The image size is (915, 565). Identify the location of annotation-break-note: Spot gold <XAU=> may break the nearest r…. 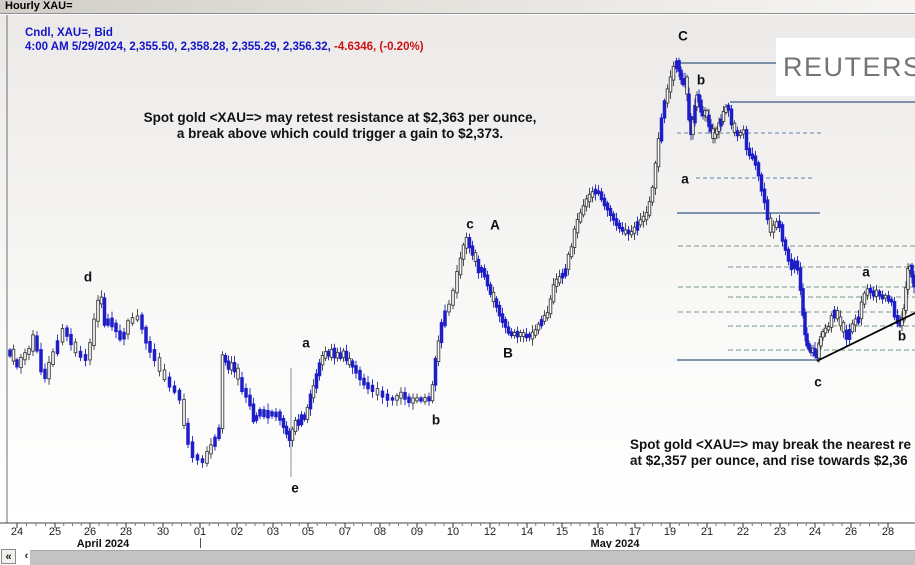
(770, 453).